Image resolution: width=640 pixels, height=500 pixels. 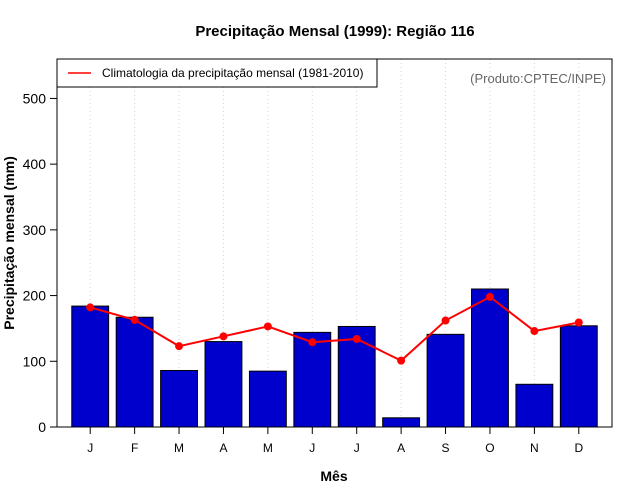 I want to click on x-tick-label-3: M, so click(x=179, y=448).